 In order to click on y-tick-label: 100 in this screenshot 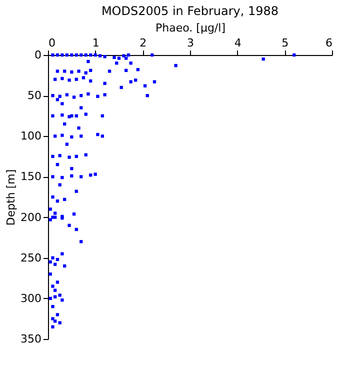, I will do `click(31, 136)`.